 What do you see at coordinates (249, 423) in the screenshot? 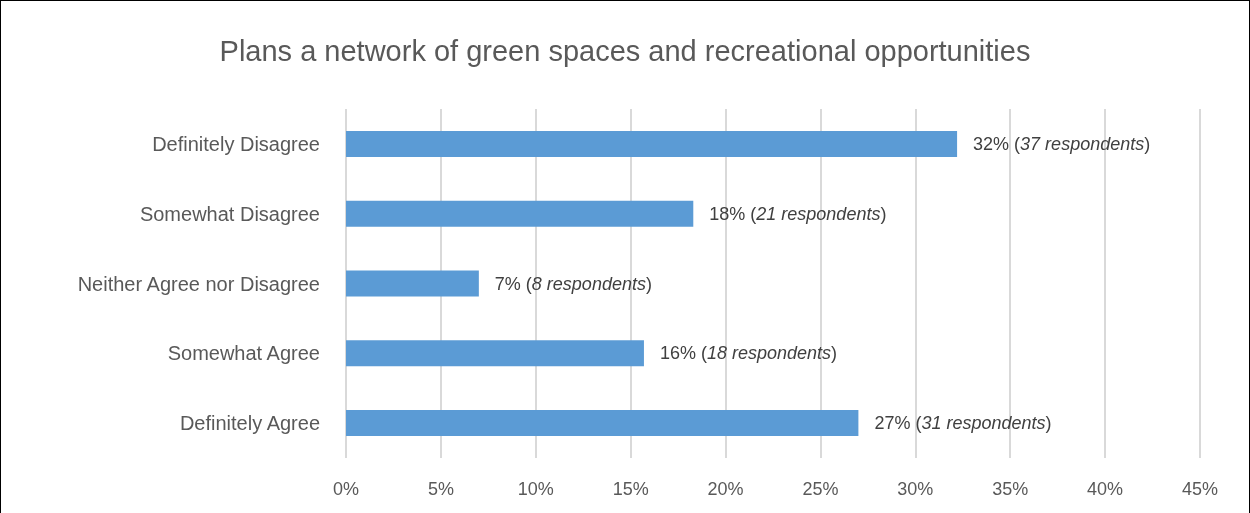
I see `y-tick-label: Definitely Agree` at bounding box center [249, 423].